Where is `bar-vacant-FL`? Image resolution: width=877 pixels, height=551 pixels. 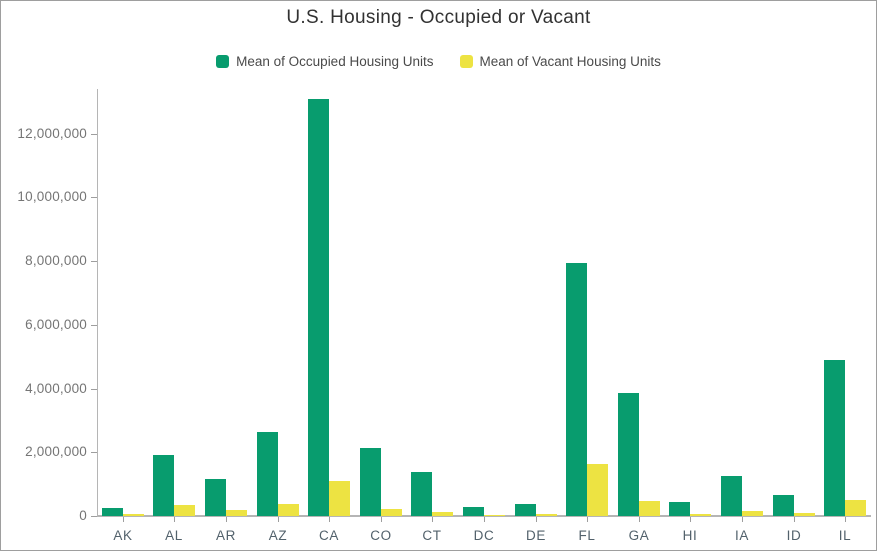
bar-vacant-FL is located at coordinates (597, 490).